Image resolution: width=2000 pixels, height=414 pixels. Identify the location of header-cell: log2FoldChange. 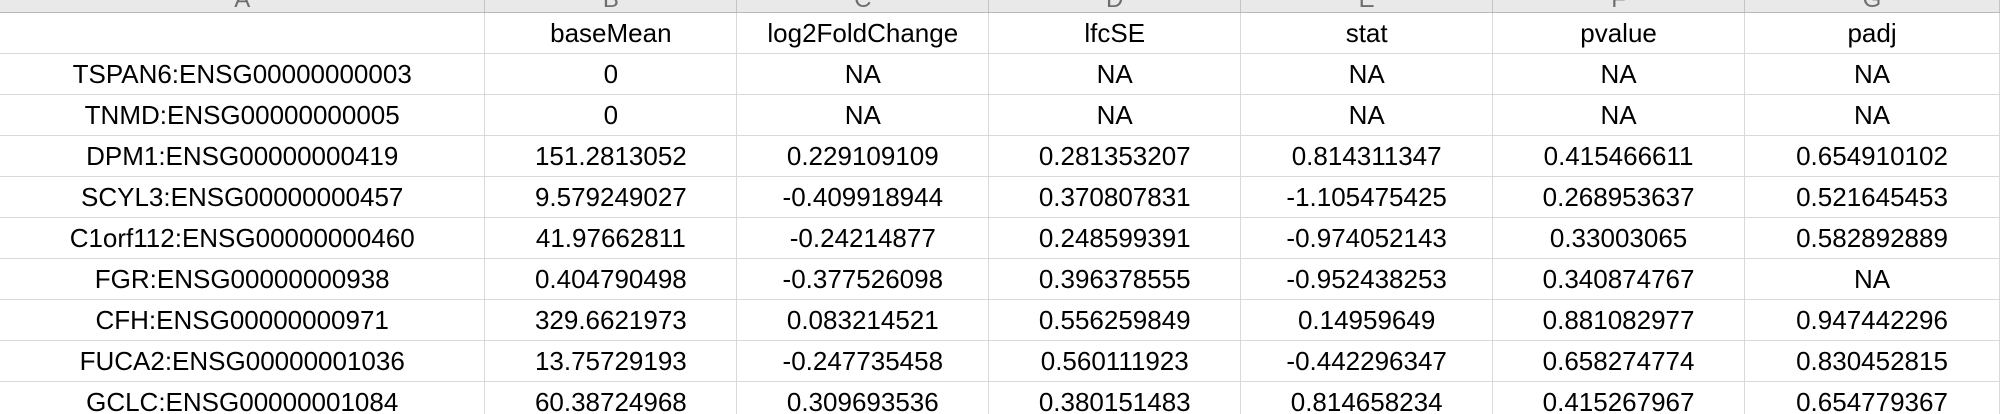
(863, 33).